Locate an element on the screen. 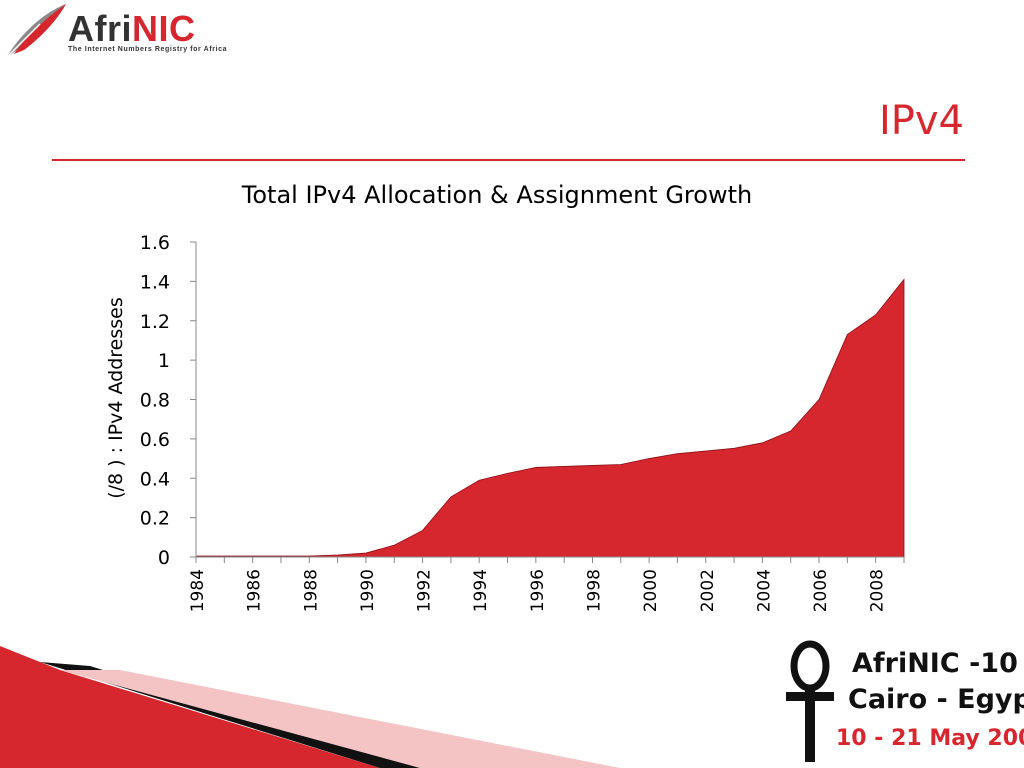 The height and width of the screenshot is (768, 1024). y-tick-label: 1.4 is located at coordinates (155, 282).